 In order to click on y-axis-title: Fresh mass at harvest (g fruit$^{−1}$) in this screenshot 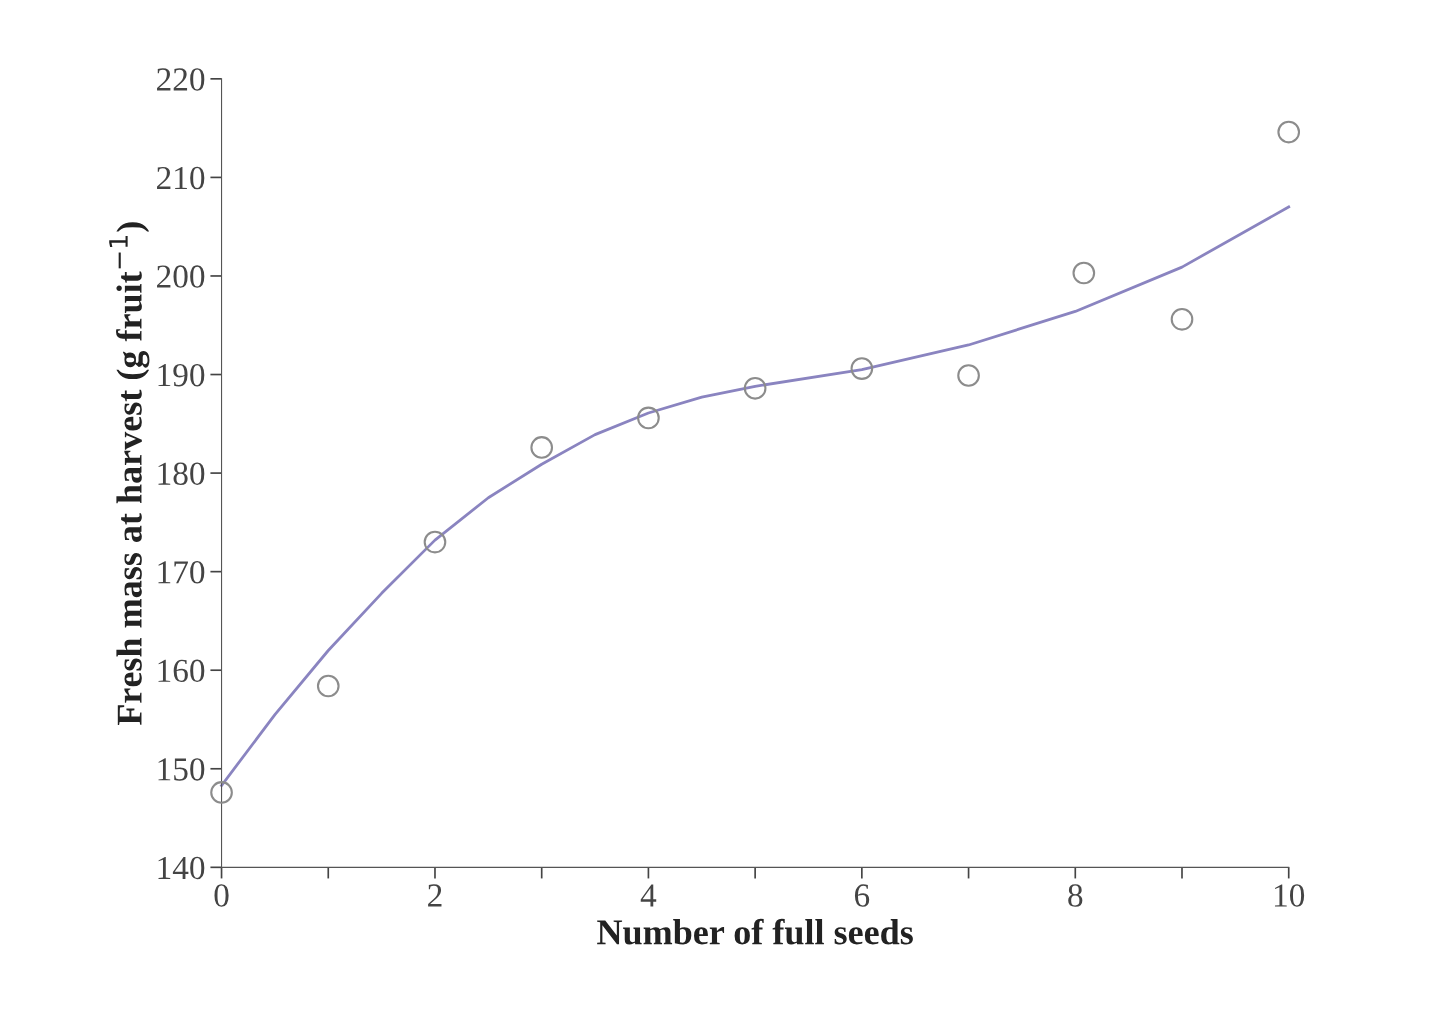, I will do `click(129, 474)`.